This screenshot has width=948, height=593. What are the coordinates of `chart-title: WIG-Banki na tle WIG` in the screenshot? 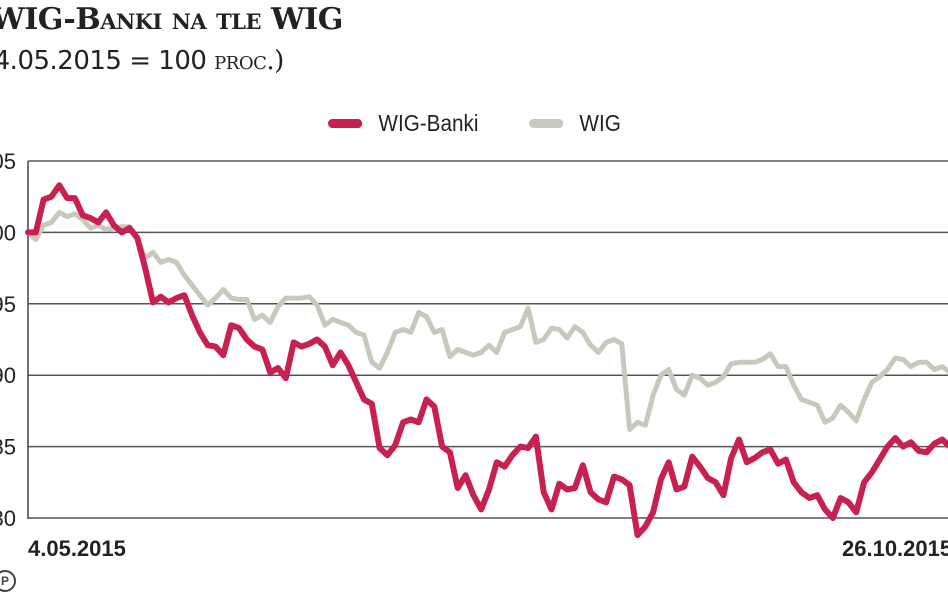 It's located at (171, 19).